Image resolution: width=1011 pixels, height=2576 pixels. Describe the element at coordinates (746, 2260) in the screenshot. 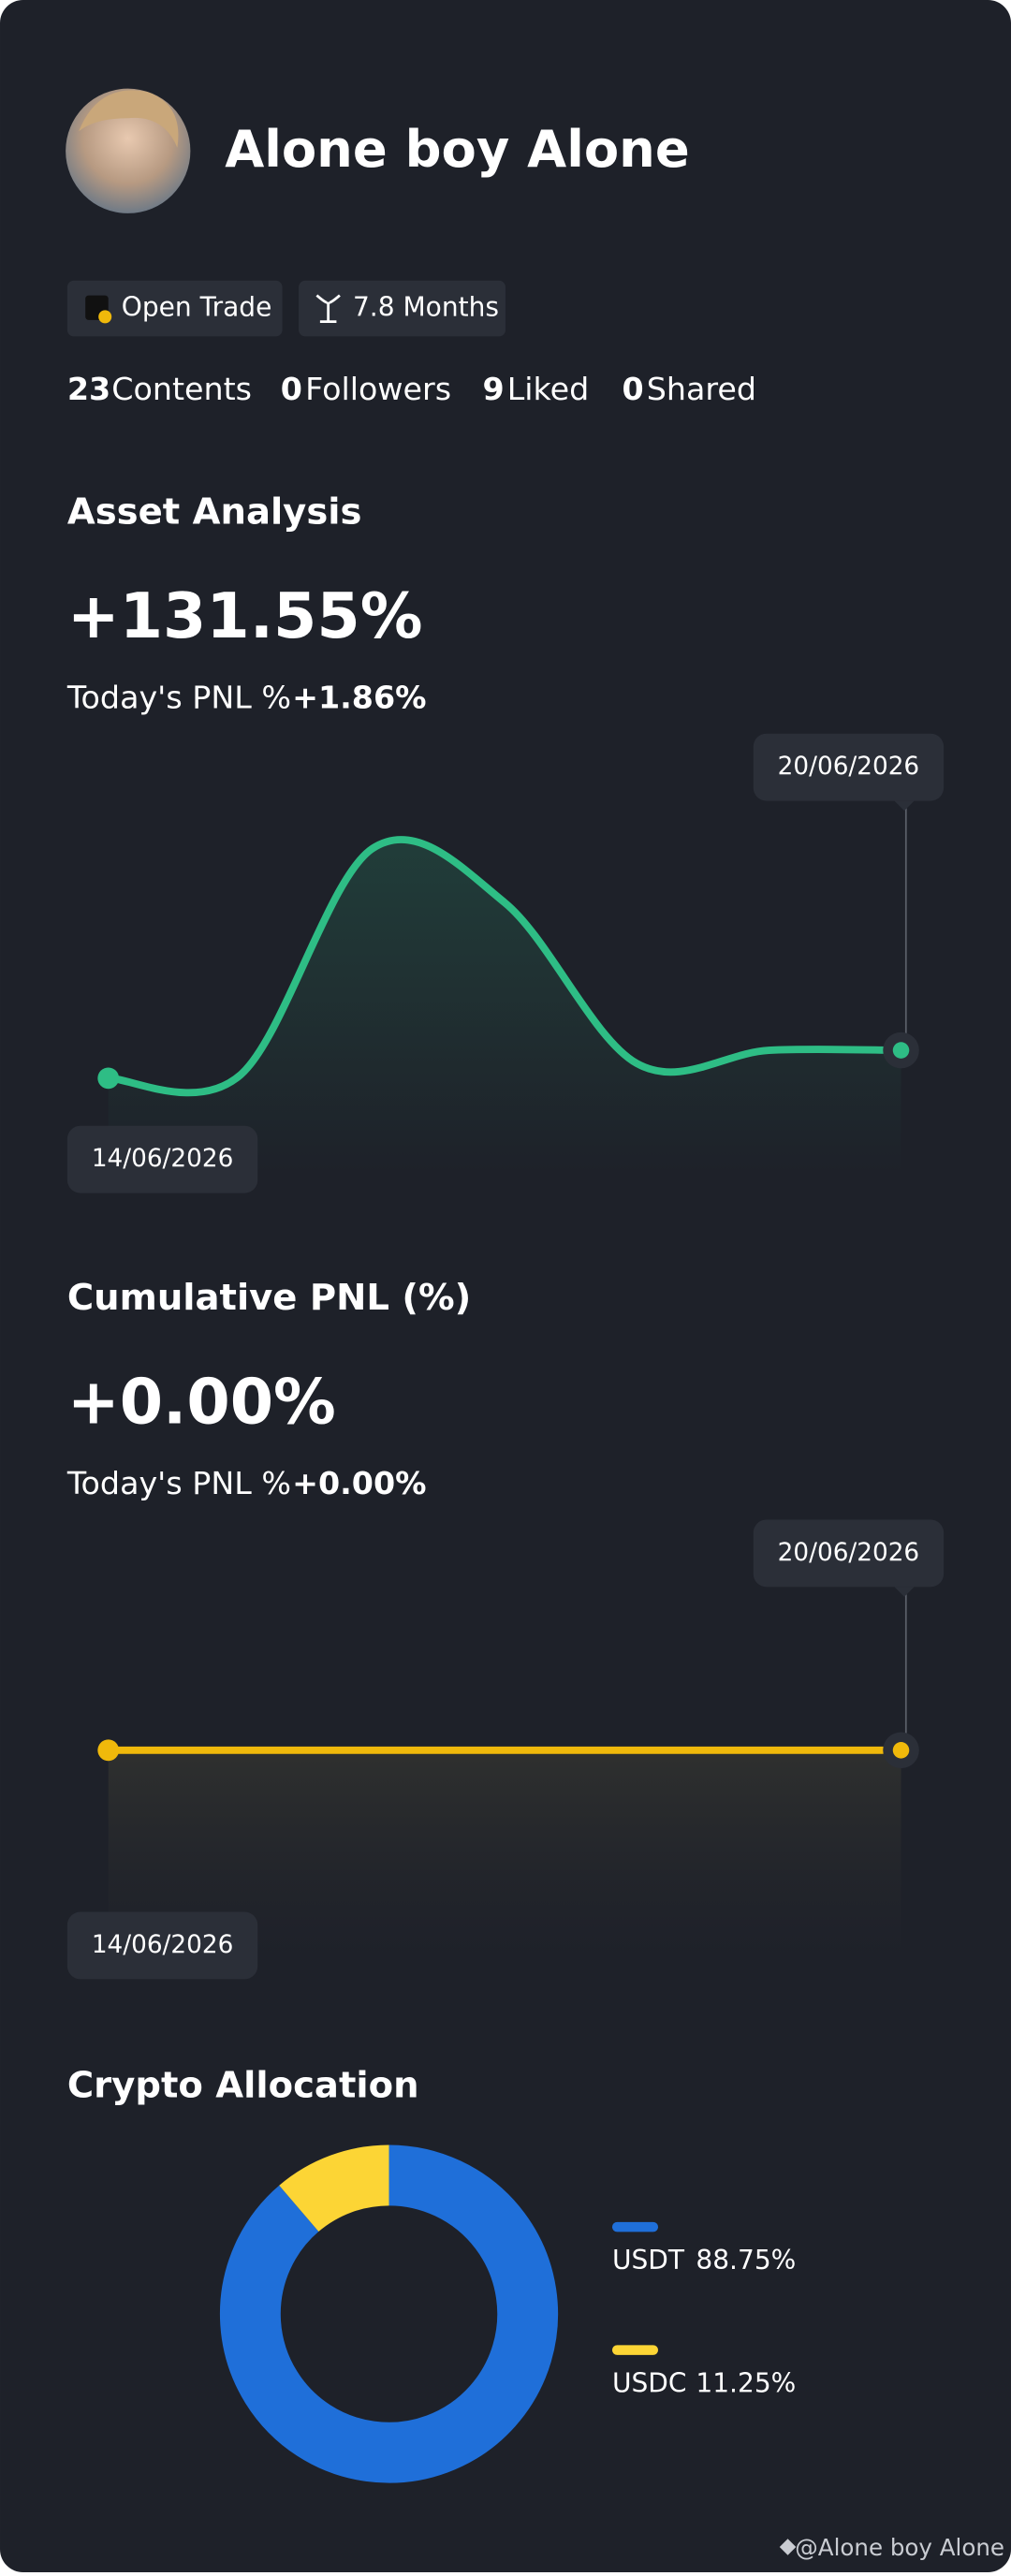

I see `legend-value: 88.75%` at that location.